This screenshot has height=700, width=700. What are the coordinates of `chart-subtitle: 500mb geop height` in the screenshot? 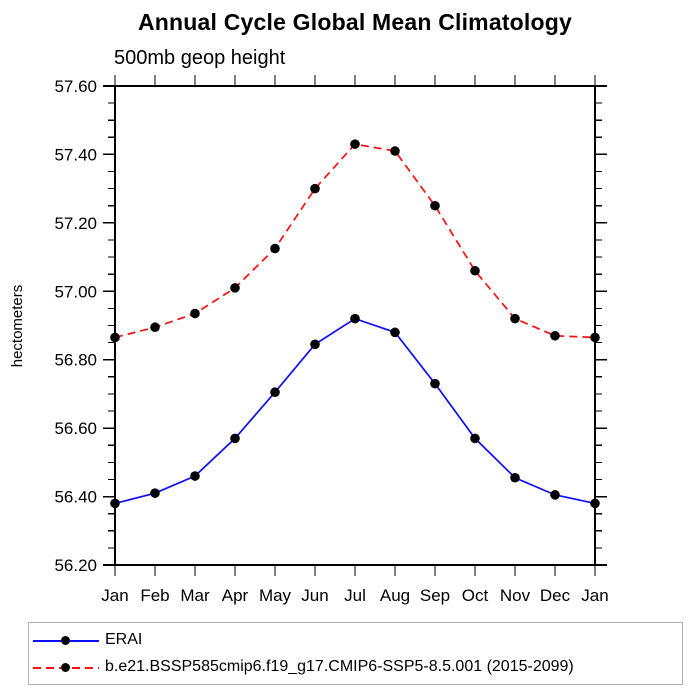 It's located at (200, 58).